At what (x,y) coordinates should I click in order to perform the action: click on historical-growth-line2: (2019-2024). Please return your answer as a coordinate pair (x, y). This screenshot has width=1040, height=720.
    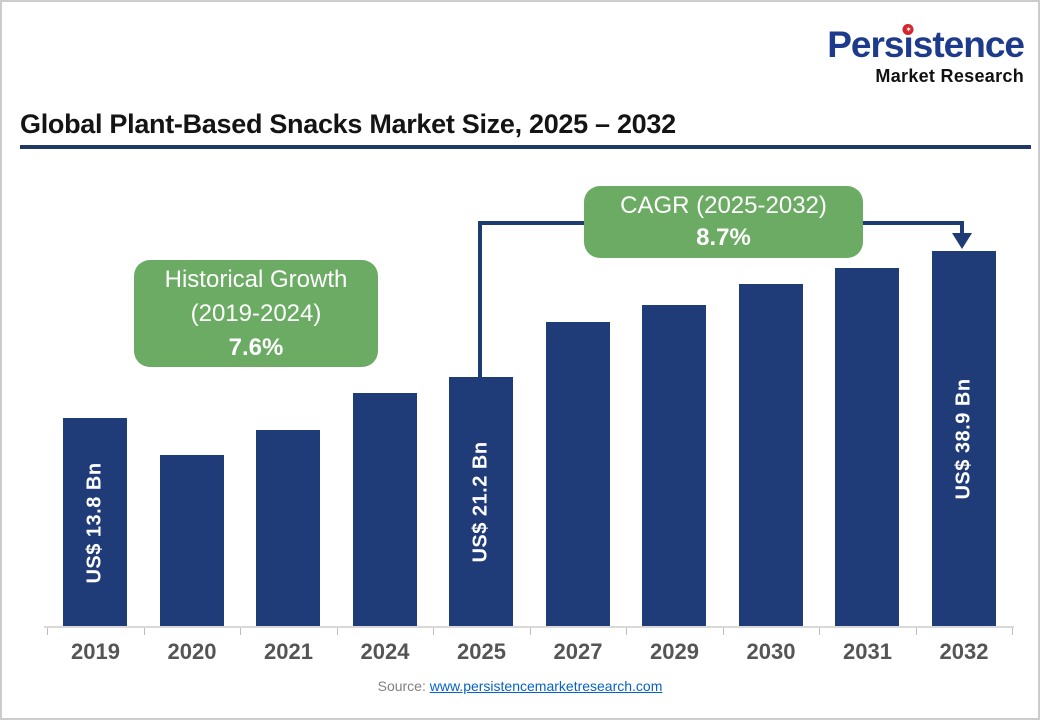
    Looking at the image, I should click on (256, 313).